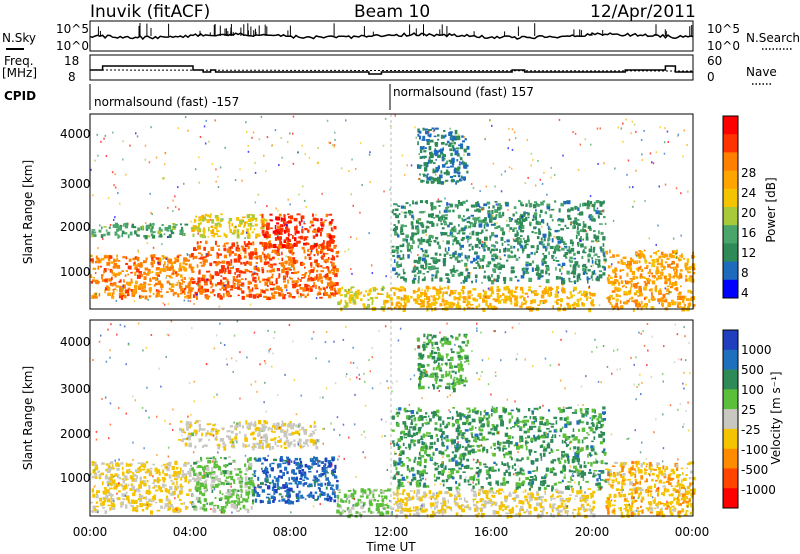  Describe the element at coordinates (730, 271) in the screenshot. I see `power-colorbar-band` at that location.